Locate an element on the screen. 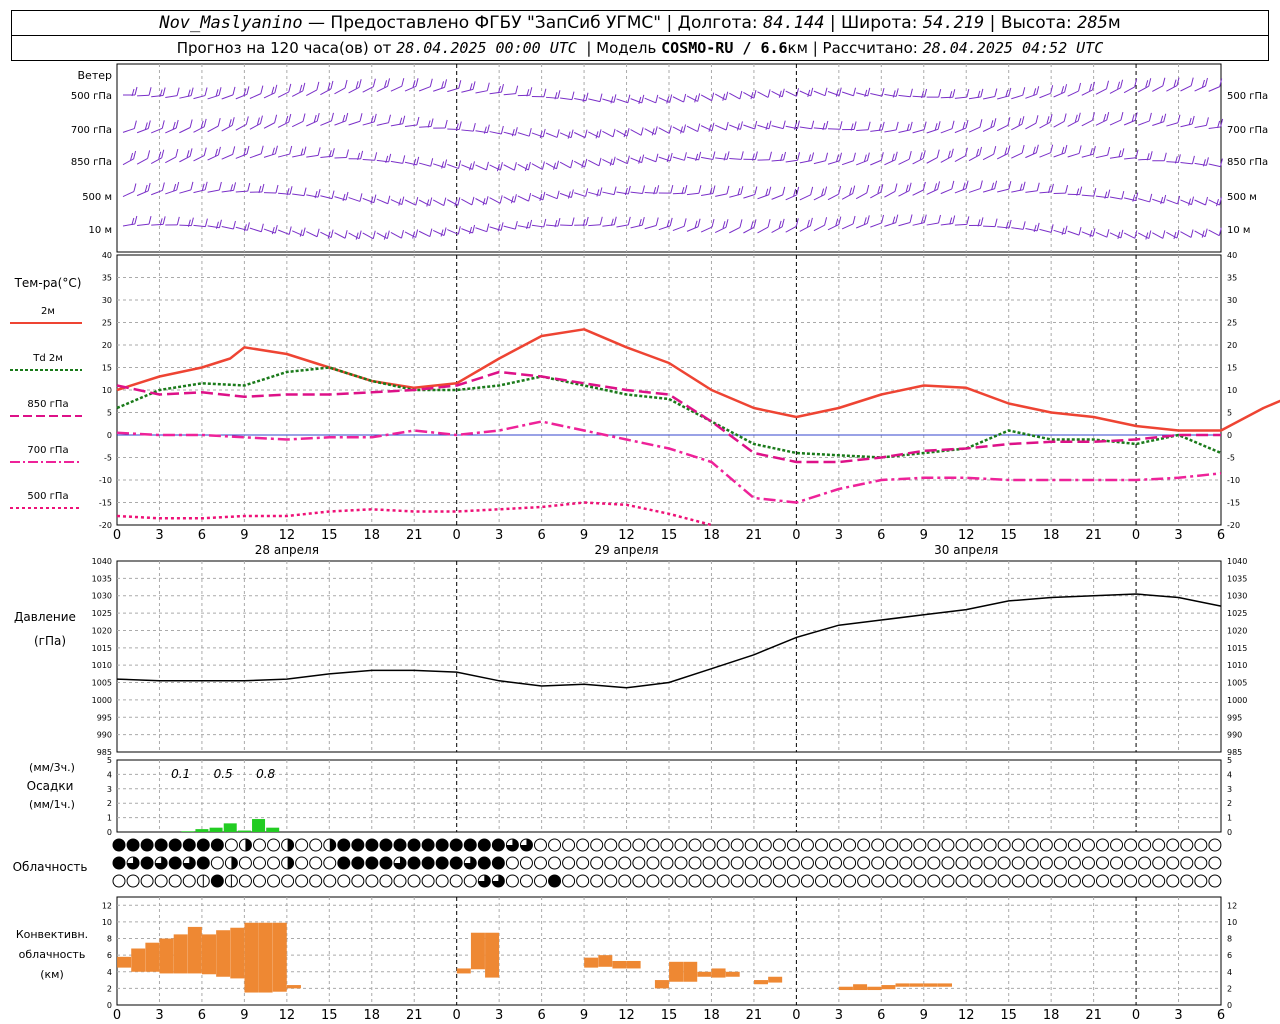 Image resolution: width=1280 pixels, height=1024 pixels. hour-tick-bottom: 6 is located at coordinates (1221, 1015).